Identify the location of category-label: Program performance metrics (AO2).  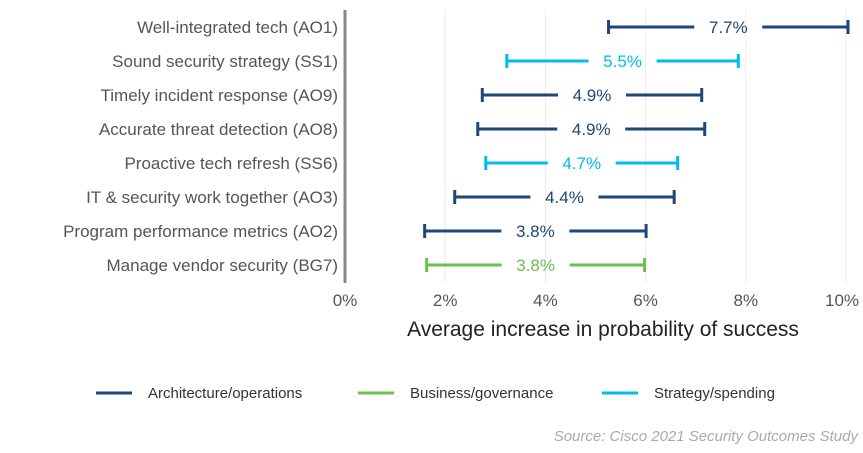
(200, 231).